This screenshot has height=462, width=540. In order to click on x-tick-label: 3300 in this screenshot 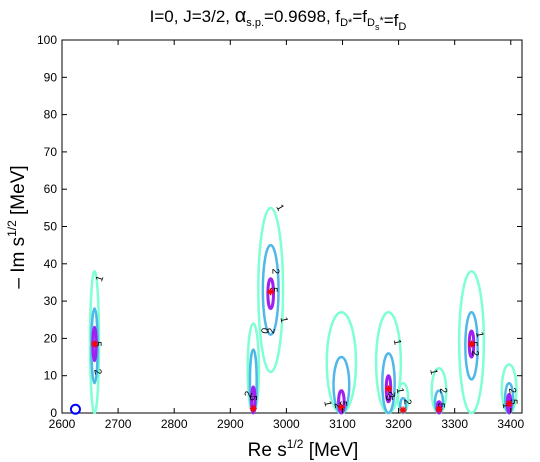, I will do `click(454, 424)`.